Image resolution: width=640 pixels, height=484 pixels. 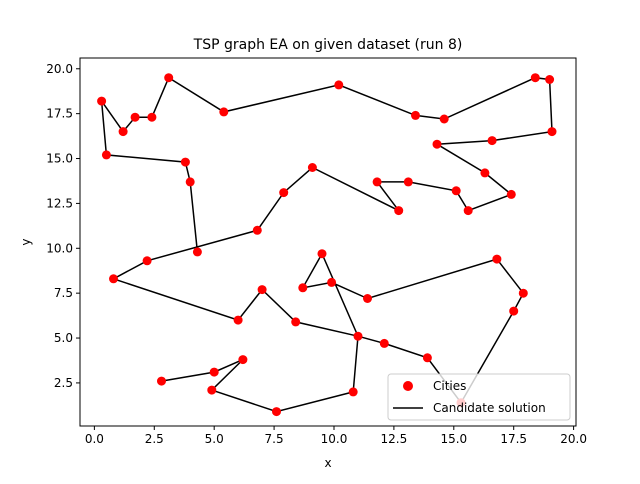 I want to click on y-axis-ticks: 2.5 5.0 7.5 10.0 12.5 15.0 17.5 20.0, so click(x=63, y=226).